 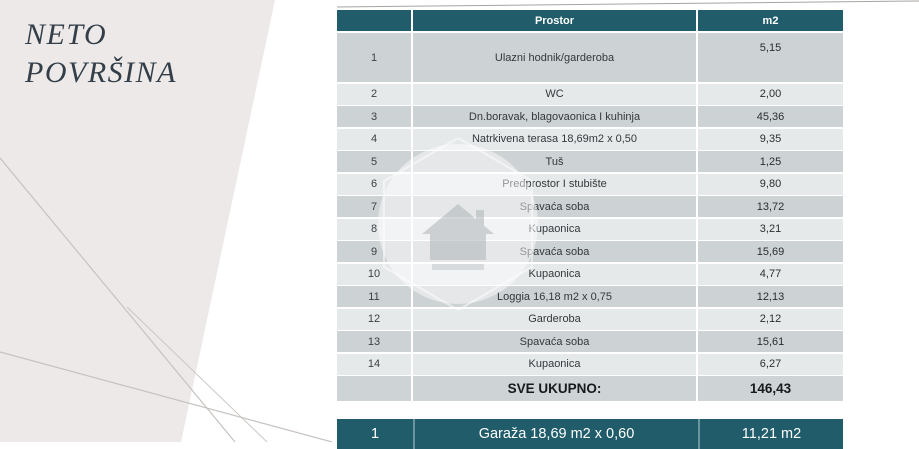 What do you see at coordinates (374, 161) in the screenshot?
I see `row-number: 5` at bounding box center [374, 161].